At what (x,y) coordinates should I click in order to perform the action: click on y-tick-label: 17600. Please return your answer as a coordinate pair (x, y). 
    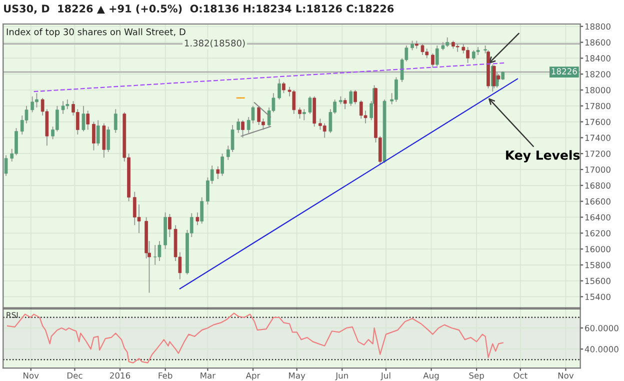
    Looking at the image, I should click on (597, 122).